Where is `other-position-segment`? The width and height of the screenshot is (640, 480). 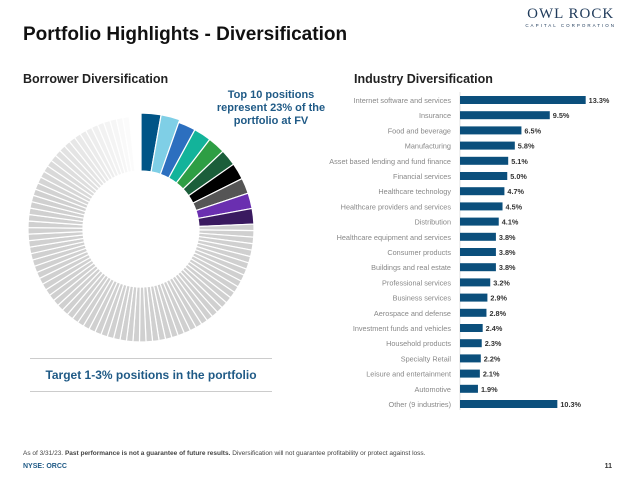
other-position-segment is located at coordinates (128, 144).